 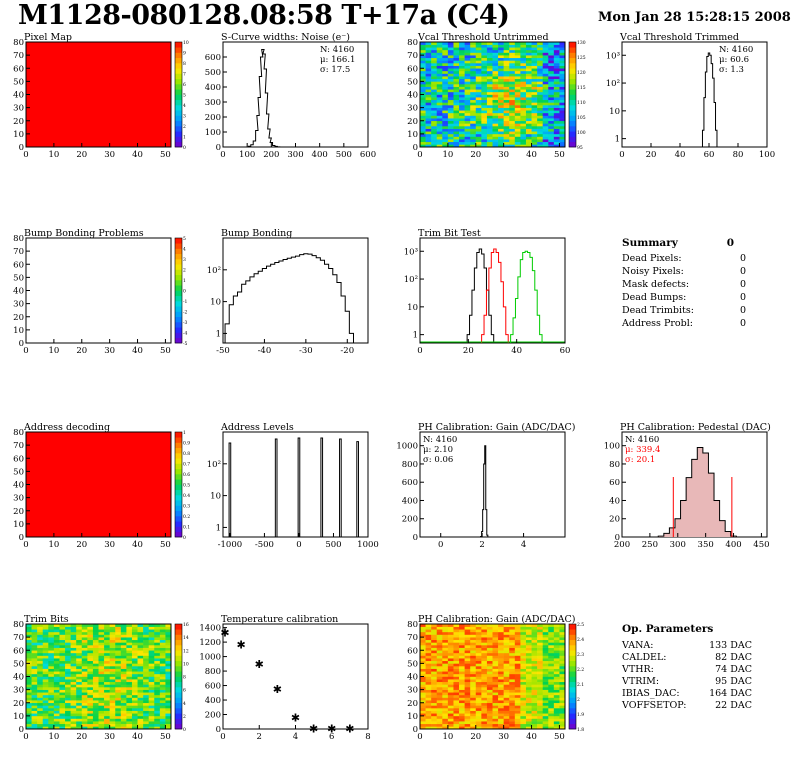 What do you see at coordinates (165, 155) in the screenshot?
I see `pixel-map-xtick-label: 50` at bounding box center [165, 155].